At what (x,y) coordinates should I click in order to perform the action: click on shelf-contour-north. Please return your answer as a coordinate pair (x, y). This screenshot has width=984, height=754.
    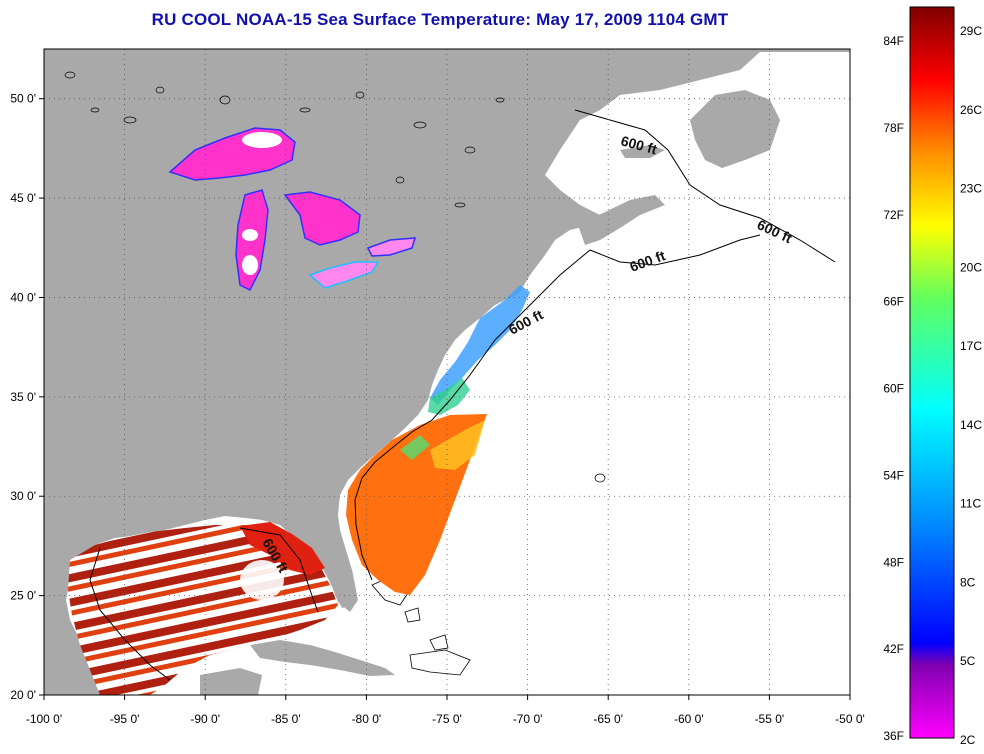
    Looking at the image, I should click on (705, 186).